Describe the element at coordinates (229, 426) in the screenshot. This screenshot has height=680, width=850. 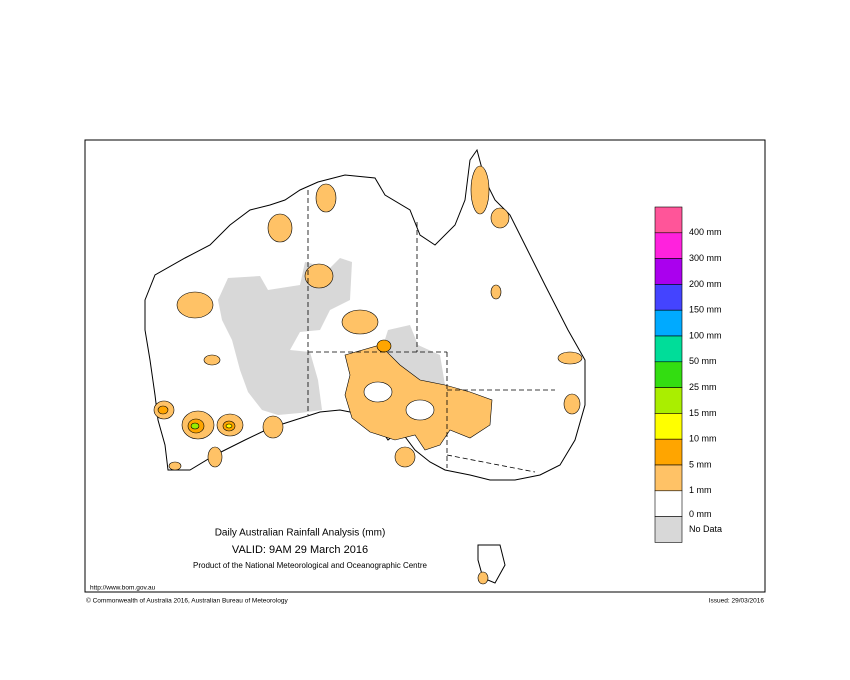
I see `rain-10mm` at that location.